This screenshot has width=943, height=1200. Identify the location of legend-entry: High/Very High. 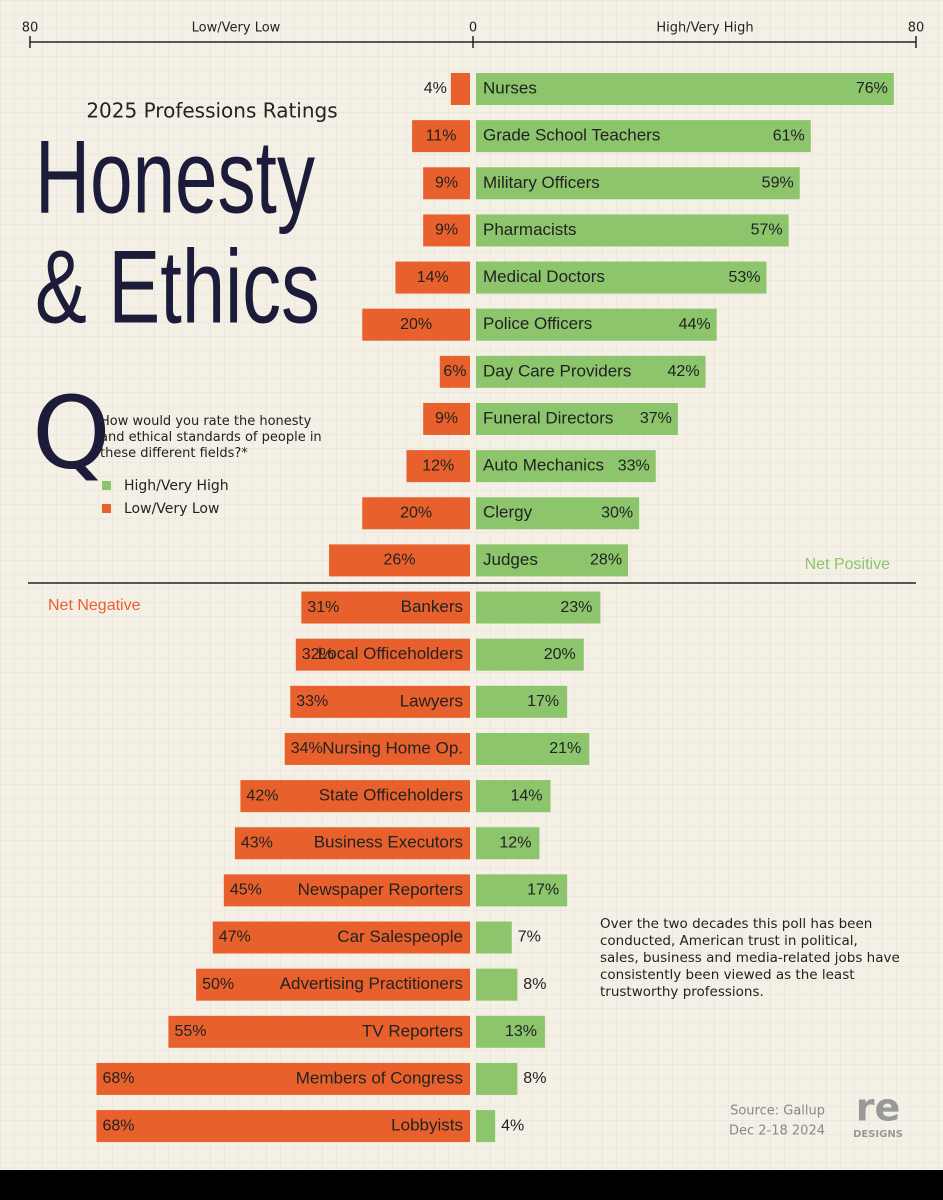
(176, 486).